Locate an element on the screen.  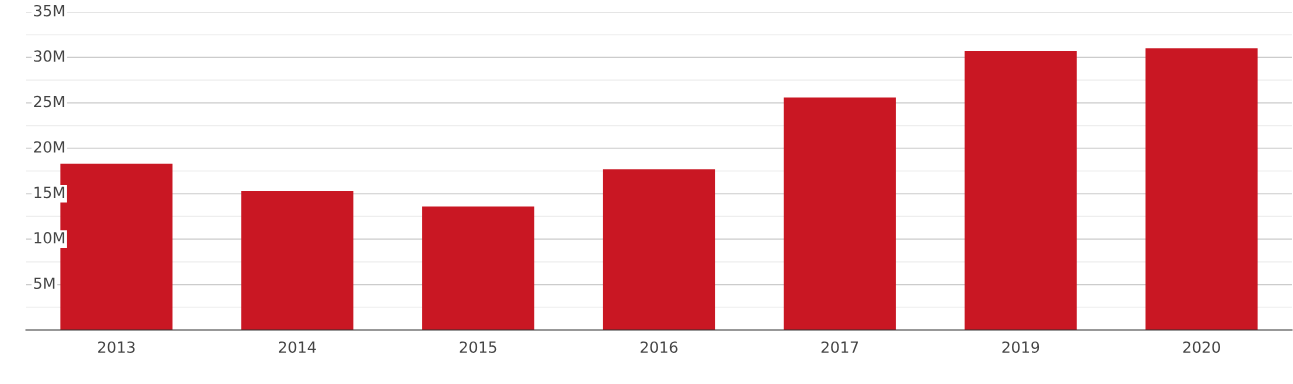
y-tick-label: 15M is located at coordinates (49, 192).